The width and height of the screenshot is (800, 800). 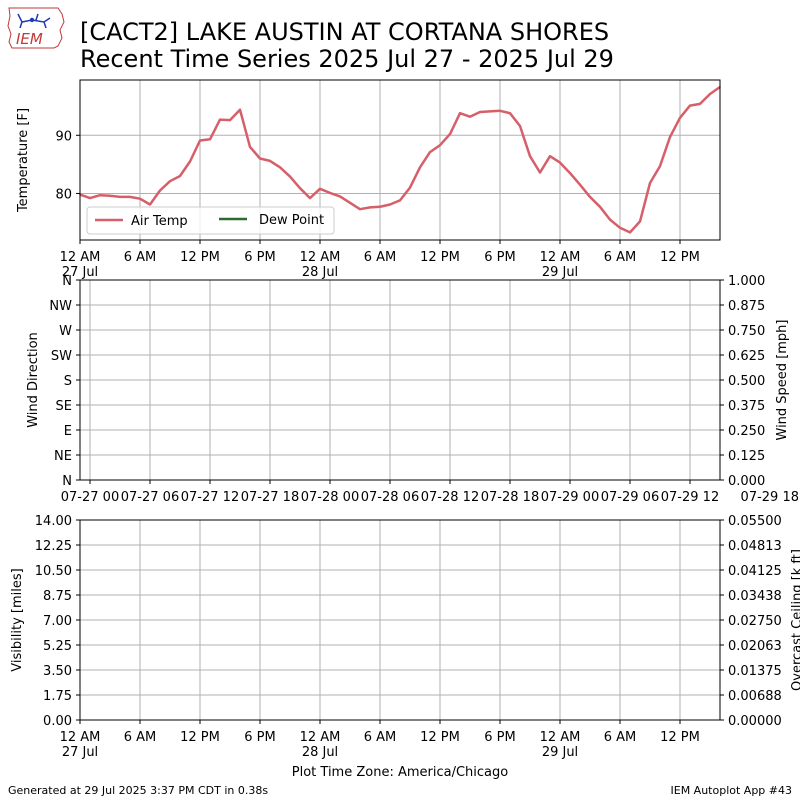 I want to click on wind-direction-tick-label: SW, so click(x=61, y=356).